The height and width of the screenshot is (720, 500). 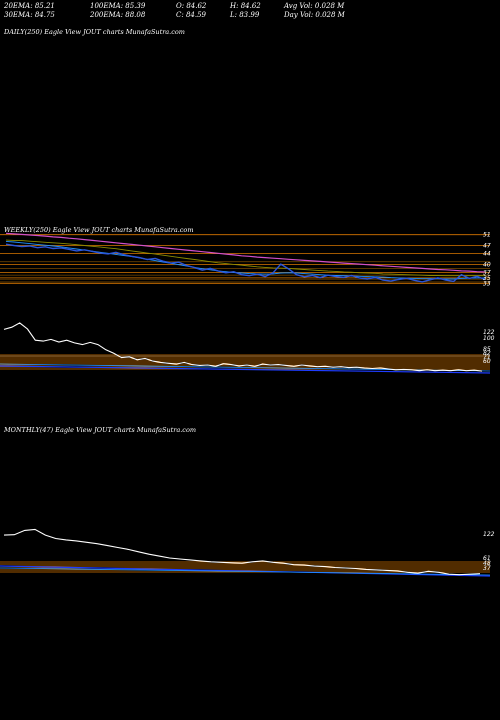 I want to click on oscillator-tick-label: 85, so click(x=487, y=349).